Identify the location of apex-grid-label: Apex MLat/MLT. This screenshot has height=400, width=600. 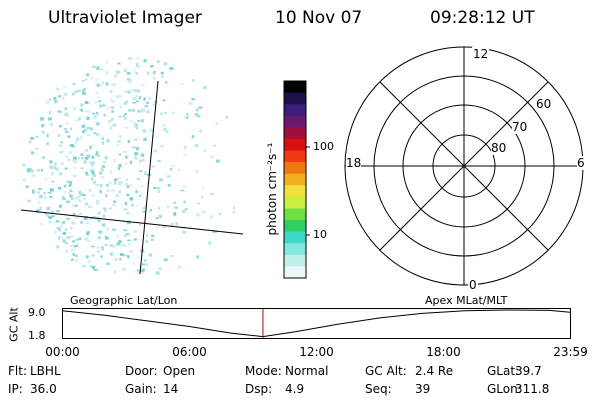
(466, 300).